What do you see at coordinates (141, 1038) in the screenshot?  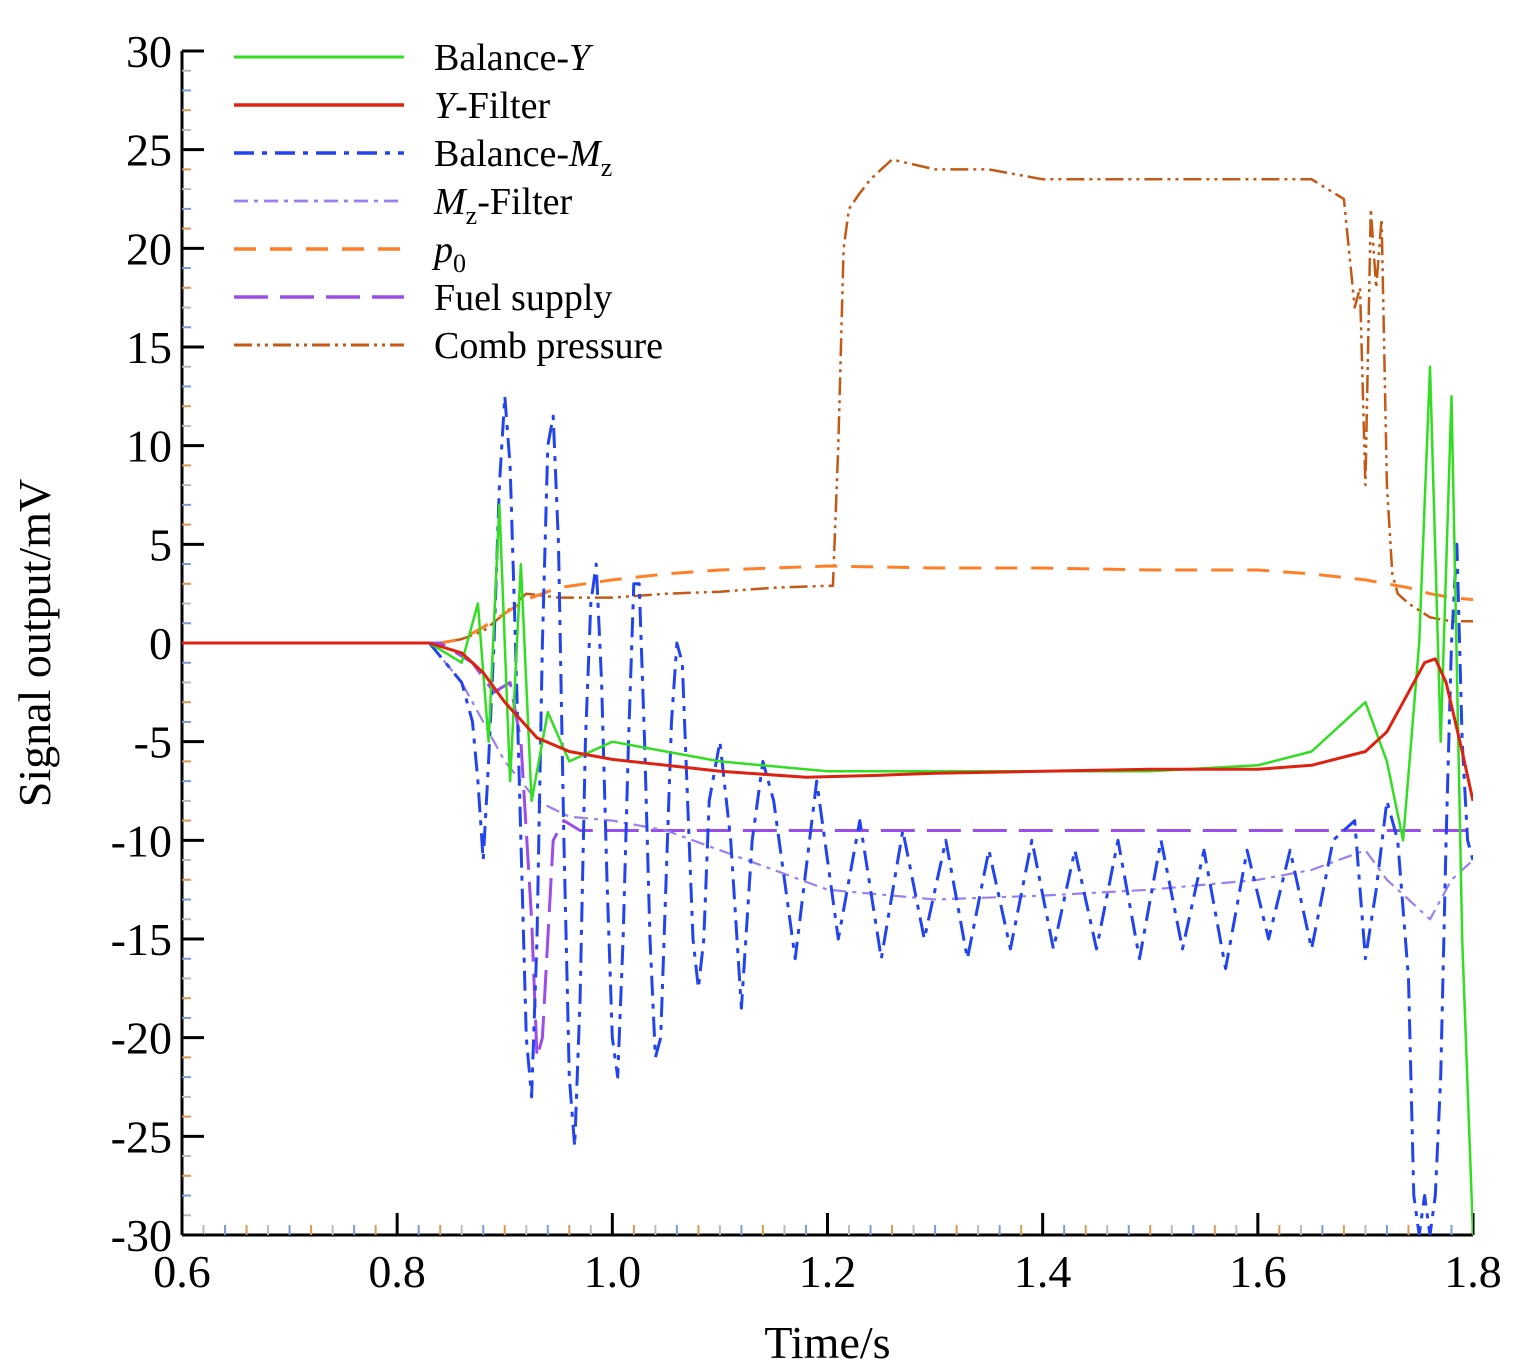 I see `y-tick-label: -20` at bounding box center [141, 1038].